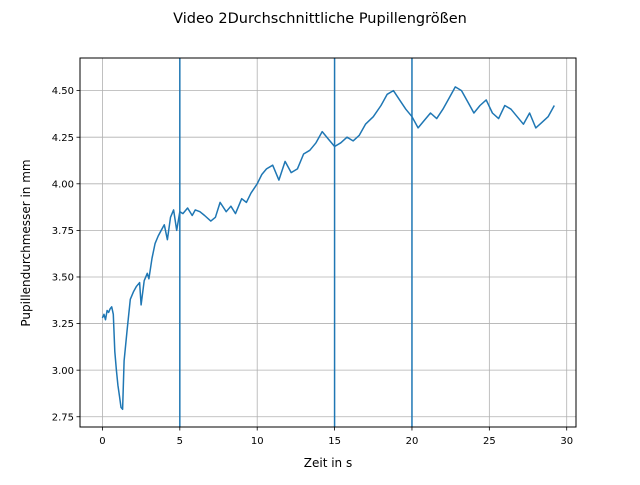  Describe the element at coordinates (328, 463) in the screenshot. I see `x-axis-label: Zeit in s` at that location.